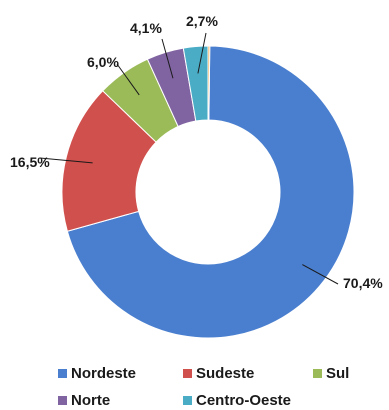  What do you see at coordinates (225, 373) in the screenshot?
I see `legend-label-sudeste: Sudeste` at bounding box center [225, 373].